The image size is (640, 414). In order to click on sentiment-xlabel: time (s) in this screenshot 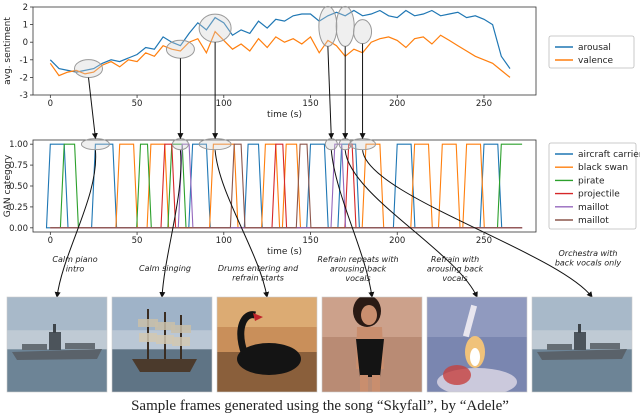, I will do `click(284, 115)`.